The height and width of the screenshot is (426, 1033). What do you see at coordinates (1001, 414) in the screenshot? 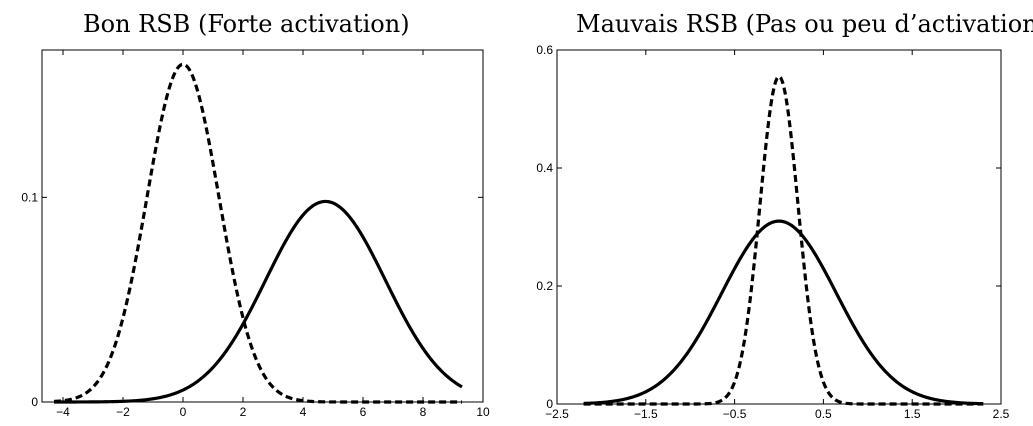
I see `x-tick-label: 2.5` at bounding box center [1001, 414].